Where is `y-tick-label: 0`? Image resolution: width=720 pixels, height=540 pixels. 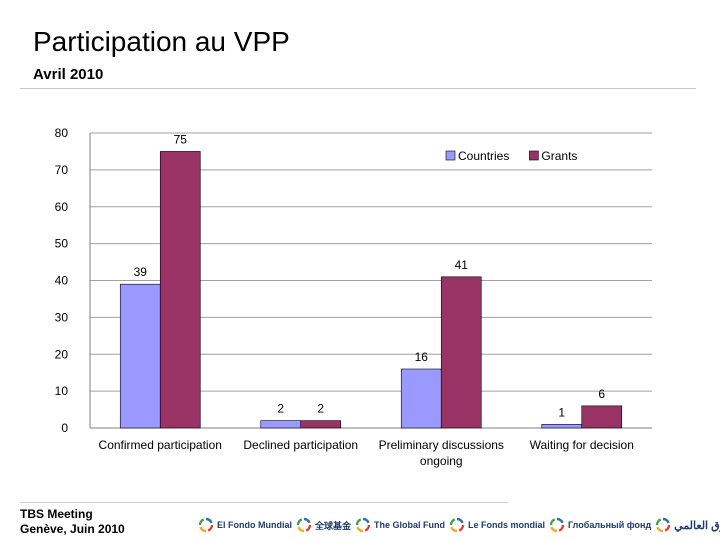
y-tick-label: 0 is located at coordinates (64, 428).